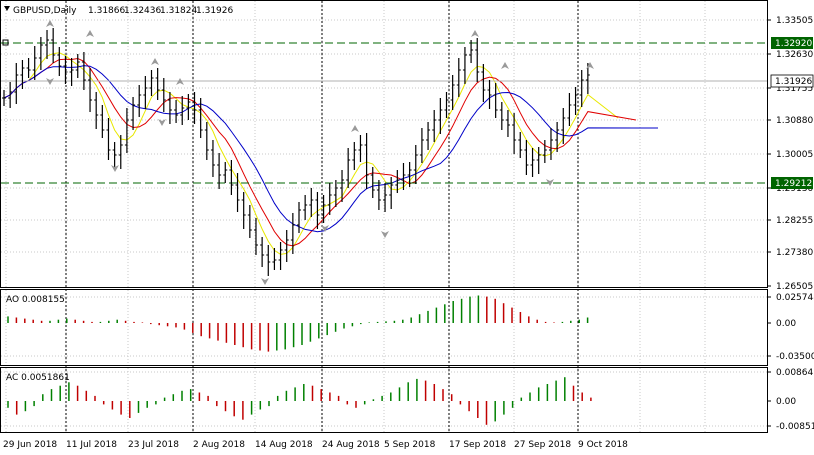 This screenshot has height=455, width=814. I want to click on ao-axis: 0.025748 0.00 -0.035007, so click(790, 327).